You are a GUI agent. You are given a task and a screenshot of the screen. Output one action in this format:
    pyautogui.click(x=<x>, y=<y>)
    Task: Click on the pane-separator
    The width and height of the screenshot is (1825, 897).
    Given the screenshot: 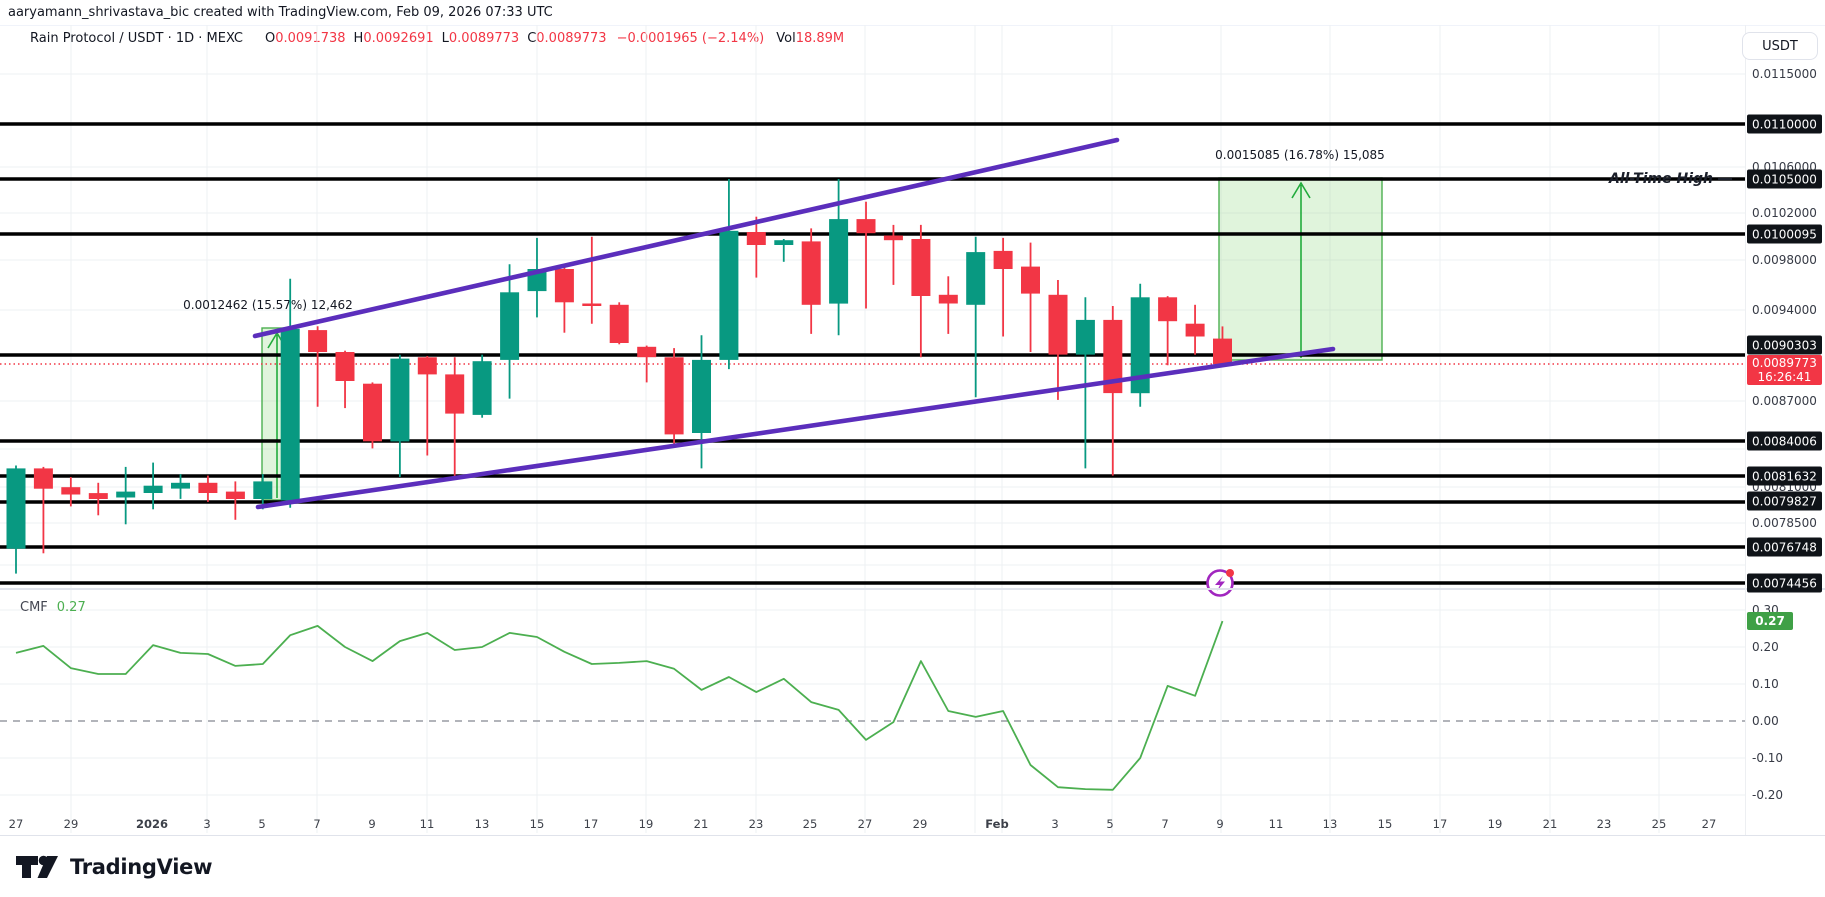 What is the action you would take?
    pyautogui.click(x=912, y=589)
    